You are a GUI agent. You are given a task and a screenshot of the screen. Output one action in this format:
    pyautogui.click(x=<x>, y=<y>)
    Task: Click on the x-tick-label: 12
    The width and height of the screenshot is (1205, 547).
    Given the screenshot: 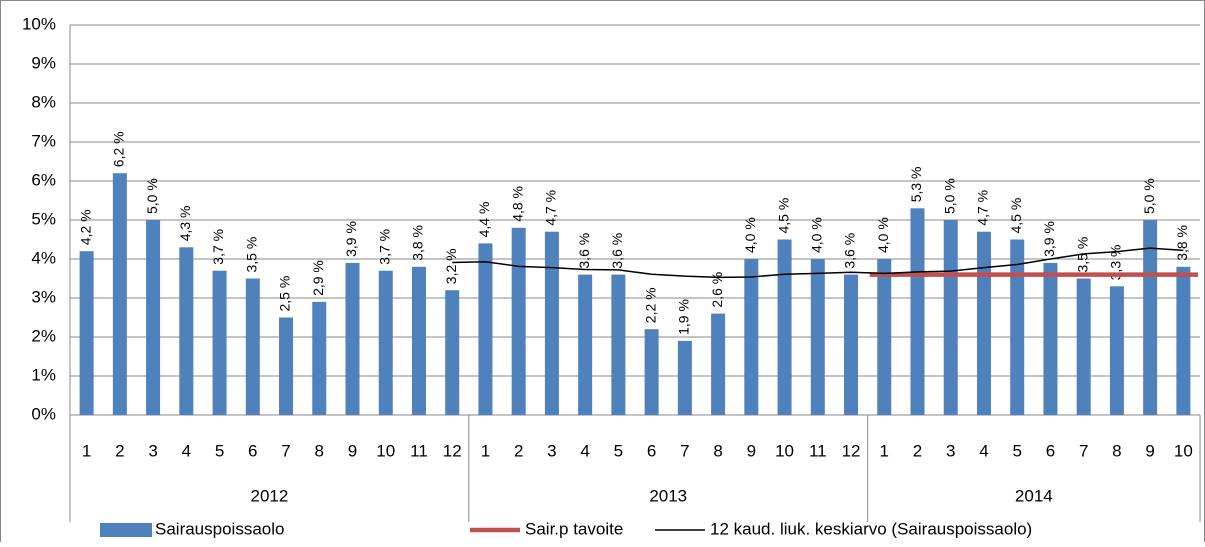 What is the action you would take?
    pyautogui.click(x=452, y=450)
    